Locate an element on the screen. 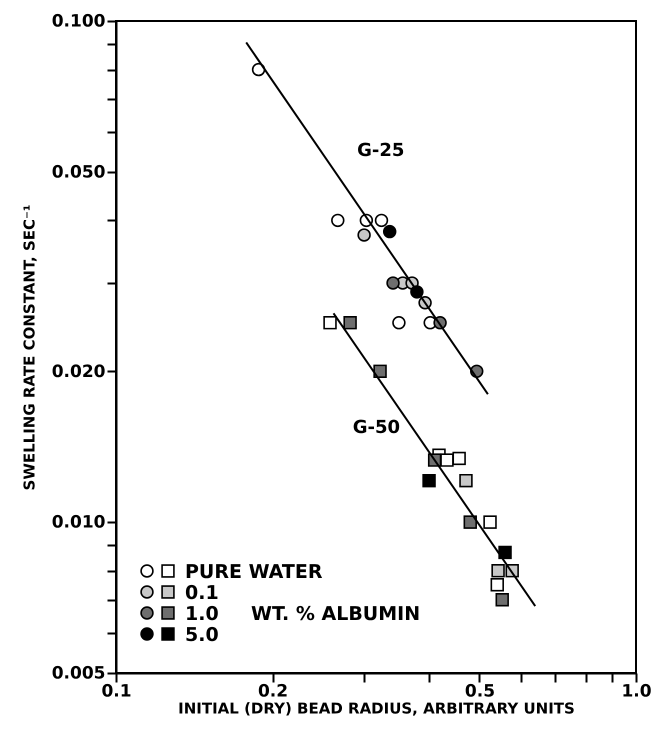  annotation: WT. % ALBUMIN is located at coordinates (335, 614).